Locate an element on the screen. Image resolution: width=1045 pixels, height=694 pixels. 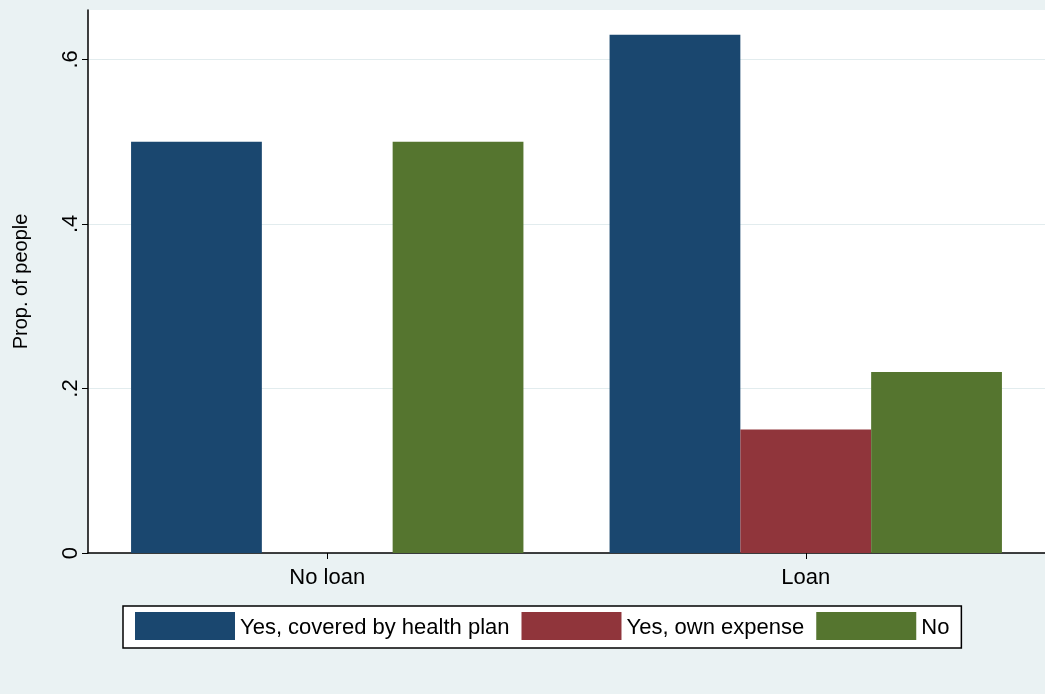
x-tick-label: No loan is located at coordinates (327, 576).